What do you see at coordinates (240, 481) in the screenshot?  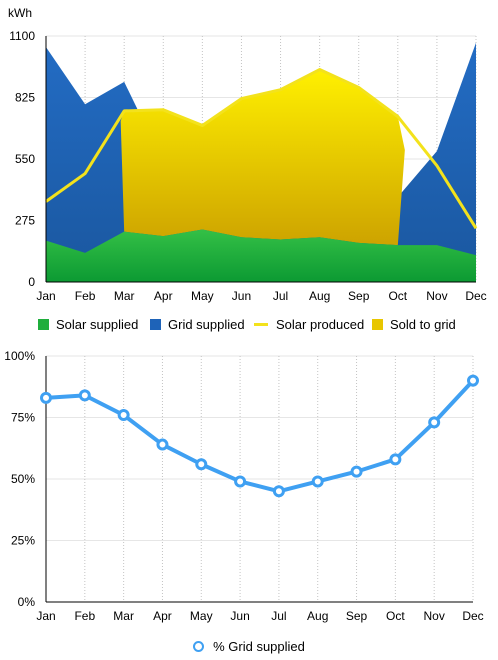 I see `point-grid-percent-jun` at bounding box center [240, 481].